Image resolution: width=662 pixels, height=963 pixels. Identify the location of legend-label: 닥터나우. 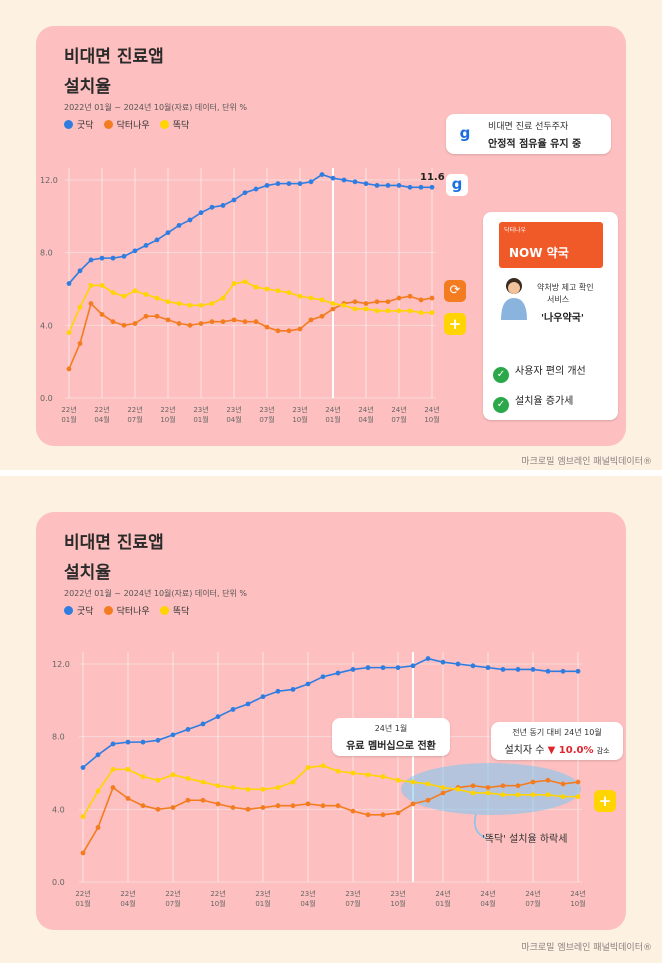
(133, 612).